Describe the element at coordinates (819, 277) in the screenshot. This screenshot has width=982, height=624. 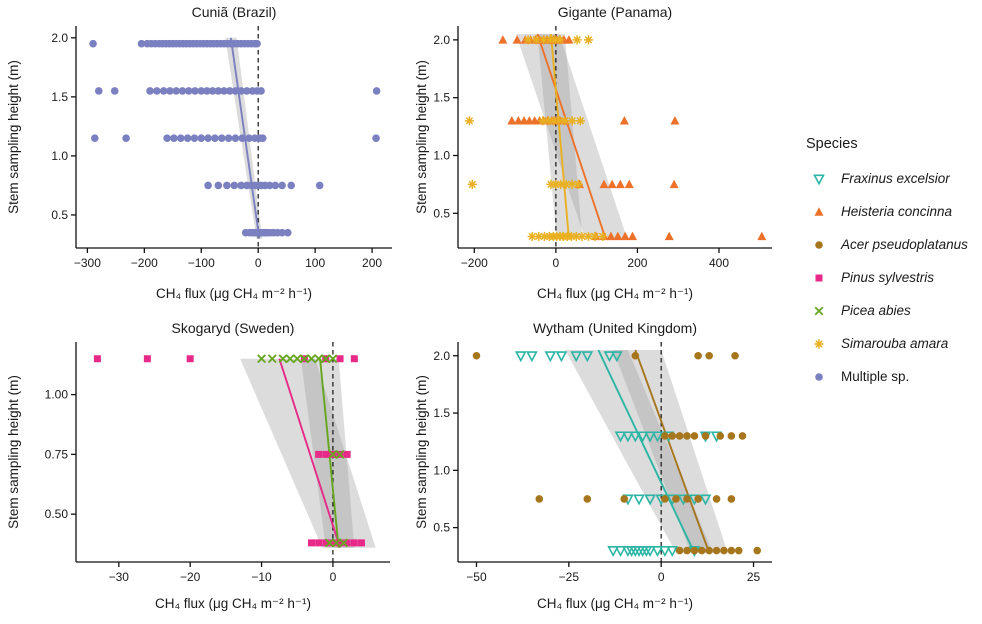
I see `square-icon` at that location.